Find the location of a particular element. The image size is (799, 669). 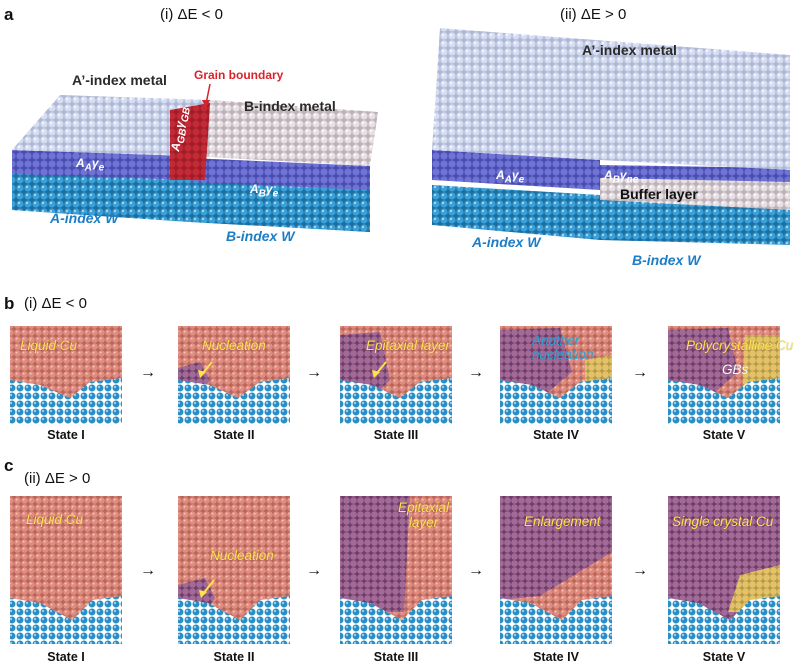

panel-a-letter: a is located at coordinates (9, 14).